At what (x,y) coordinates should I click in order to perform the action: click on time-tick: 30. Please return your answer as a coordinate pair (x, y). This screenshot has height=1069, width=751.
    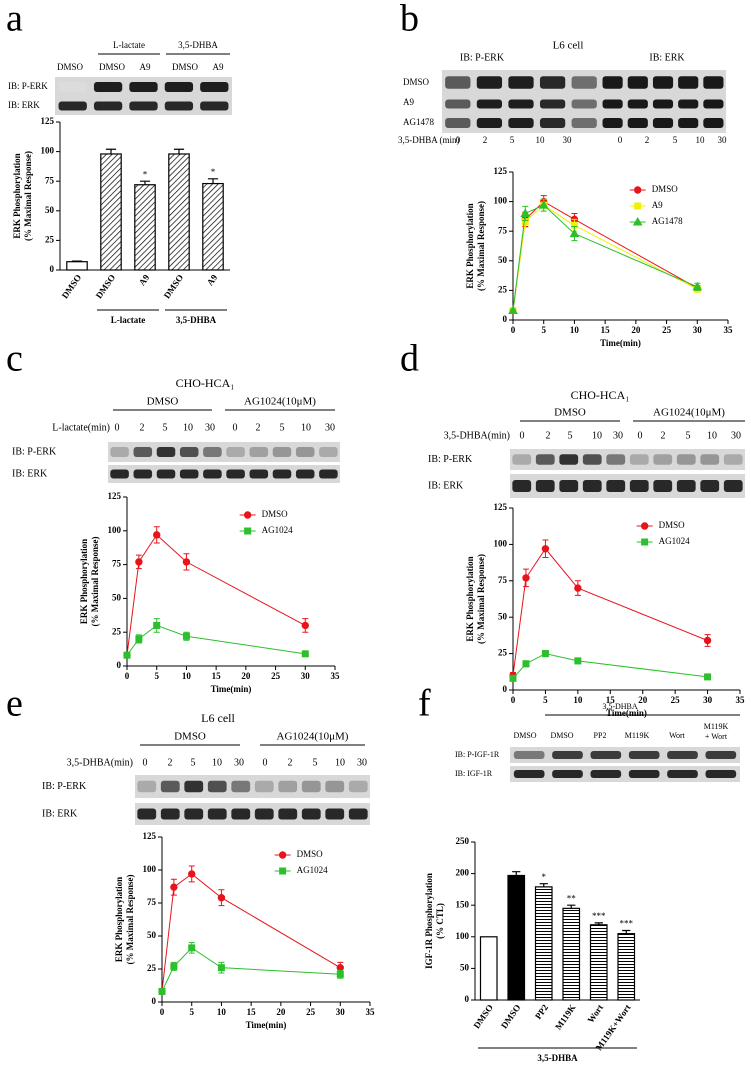
    Looking at the image, I should click on (736, 435).